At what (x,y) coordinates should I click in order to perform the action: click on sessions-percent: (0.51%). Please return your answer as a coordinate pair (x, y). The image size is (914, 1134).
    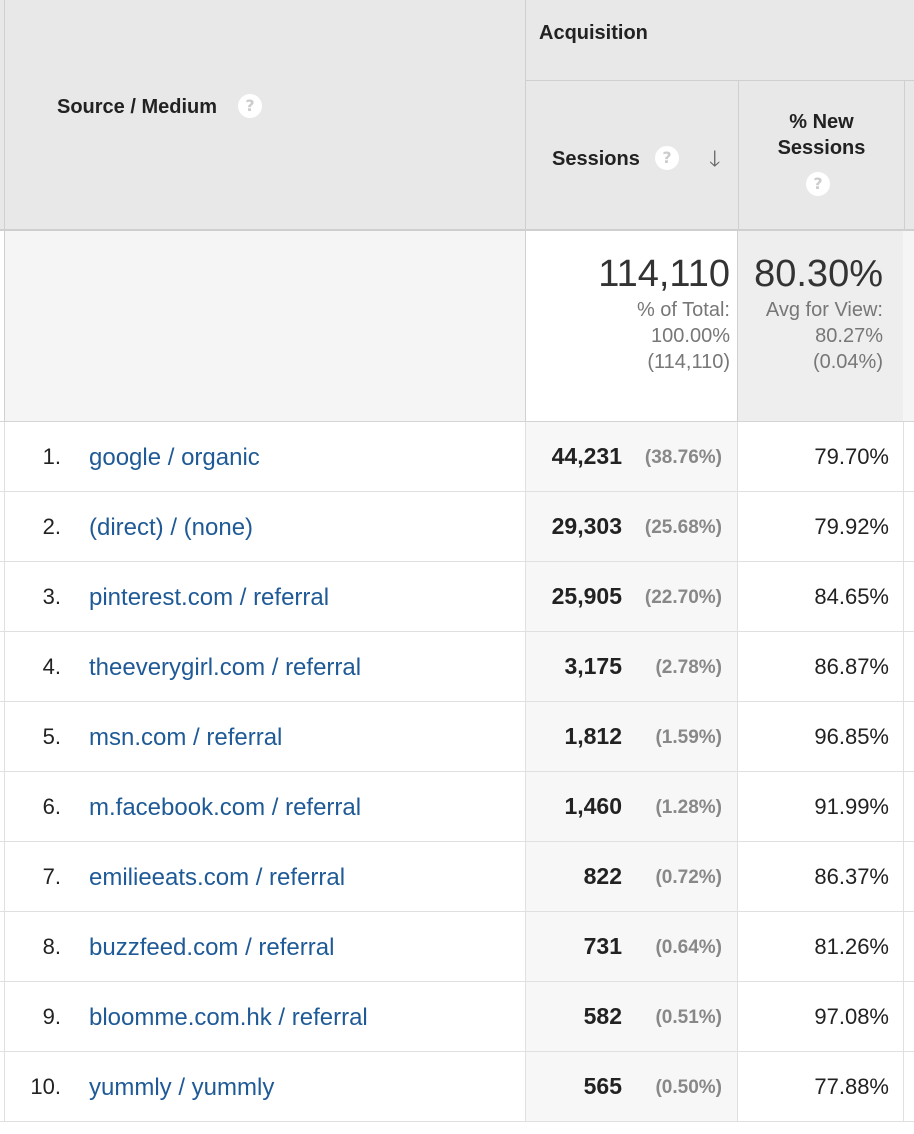
    Looking at the image, I should click on (688, 1017).